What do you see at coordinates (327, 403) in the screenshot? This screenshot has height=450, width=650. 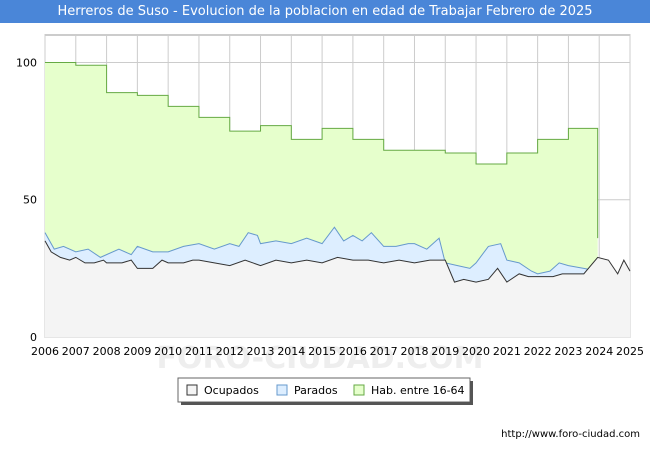 I see `legend-shadow-bottom` at bounding box center [327, 403].